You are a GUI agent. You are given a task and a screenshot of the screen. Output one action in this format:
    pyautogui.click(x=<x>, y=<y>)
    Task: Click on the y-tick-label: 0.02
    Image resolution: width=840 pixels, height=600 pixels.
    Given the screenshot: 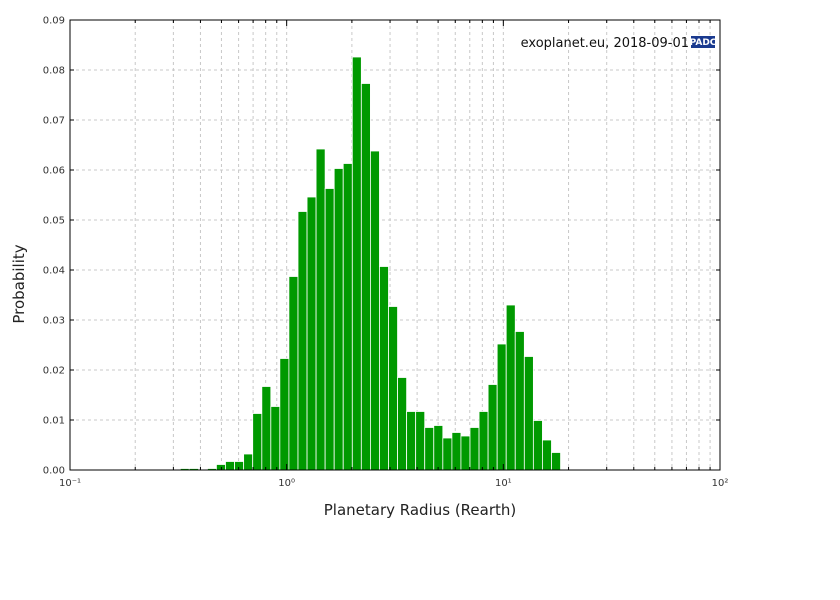 What is the action you would take?
    pyautogui.click(x=54, y=371)
    